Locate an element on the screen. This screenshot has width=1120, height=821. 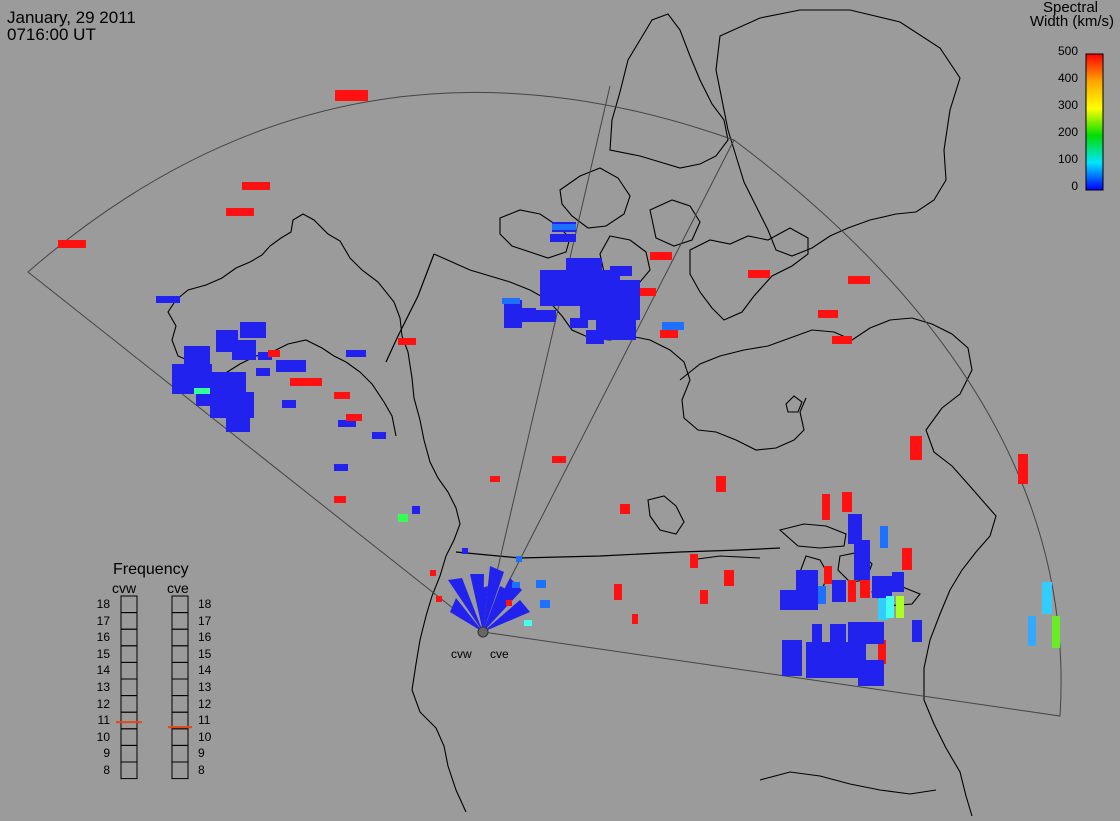
radar-site-marker is located at coordinates (483, 632).